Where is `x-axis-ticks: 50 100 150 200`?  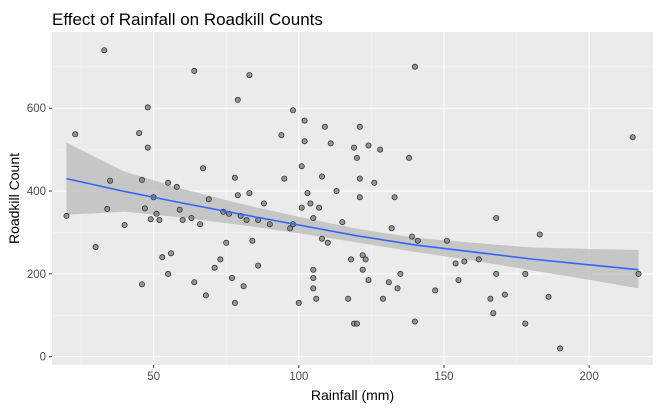
x-axis-ticks: 50 100 150 200 is located at coordinates (373, 374).